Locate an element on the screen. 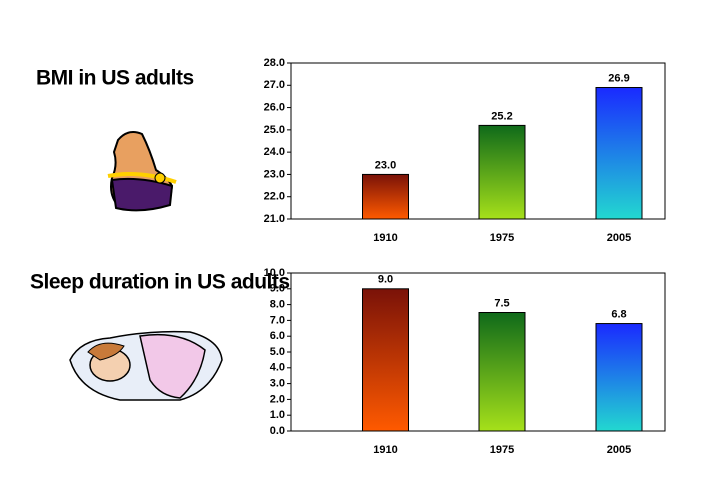  y-tick-label: 27.0 is located at coordinates (274, 85).